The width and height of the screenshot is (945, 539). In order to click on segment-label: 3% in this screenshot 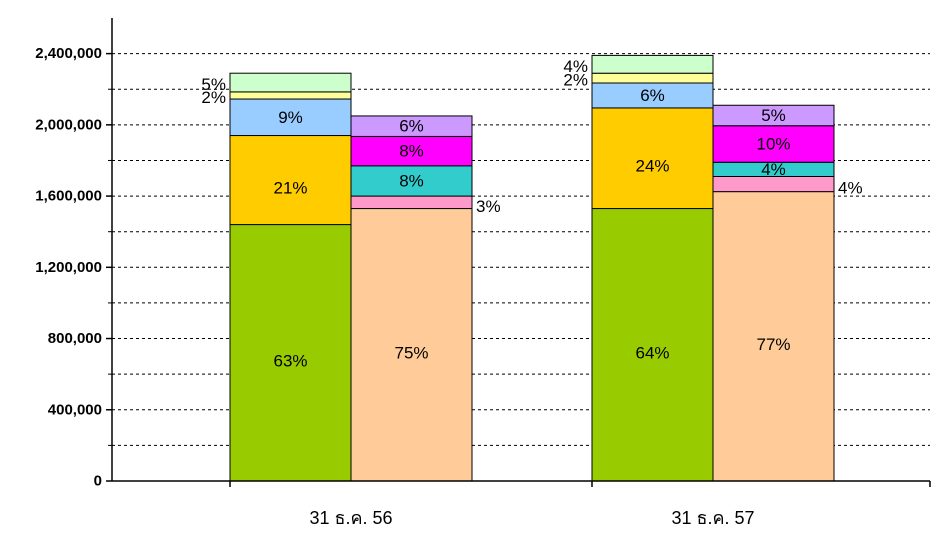, I will do `click(488, 206)`.